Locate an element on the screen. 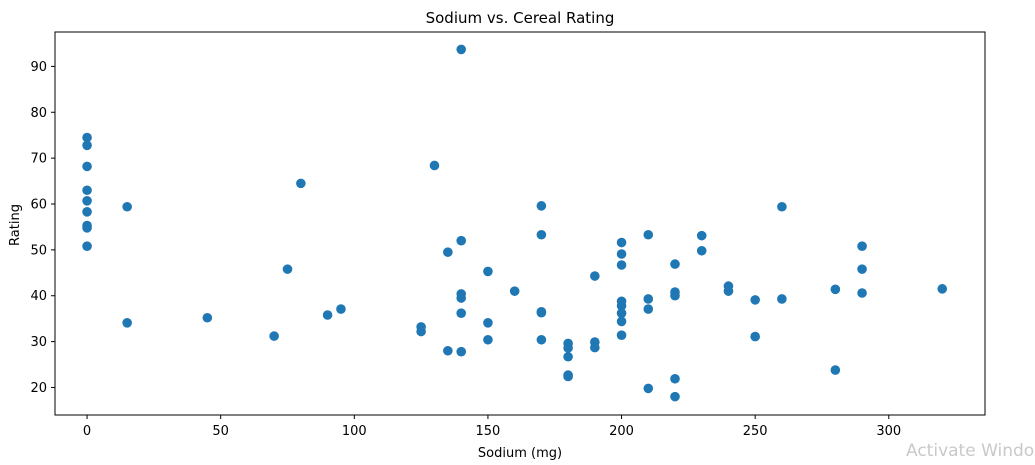 The width and height of the screenshot is (1035, 465). chart-title: Sodium vs. Cereal Rating is located at coordinates (520, 18).